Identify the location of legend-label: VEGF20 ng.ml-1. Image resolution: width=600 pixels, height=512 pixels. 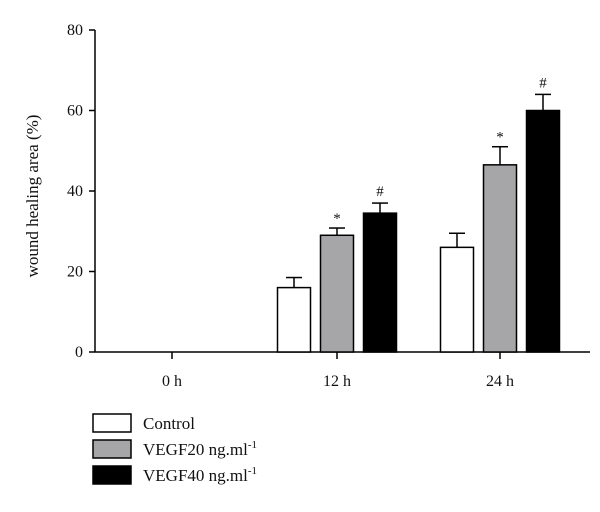
(200, 449).